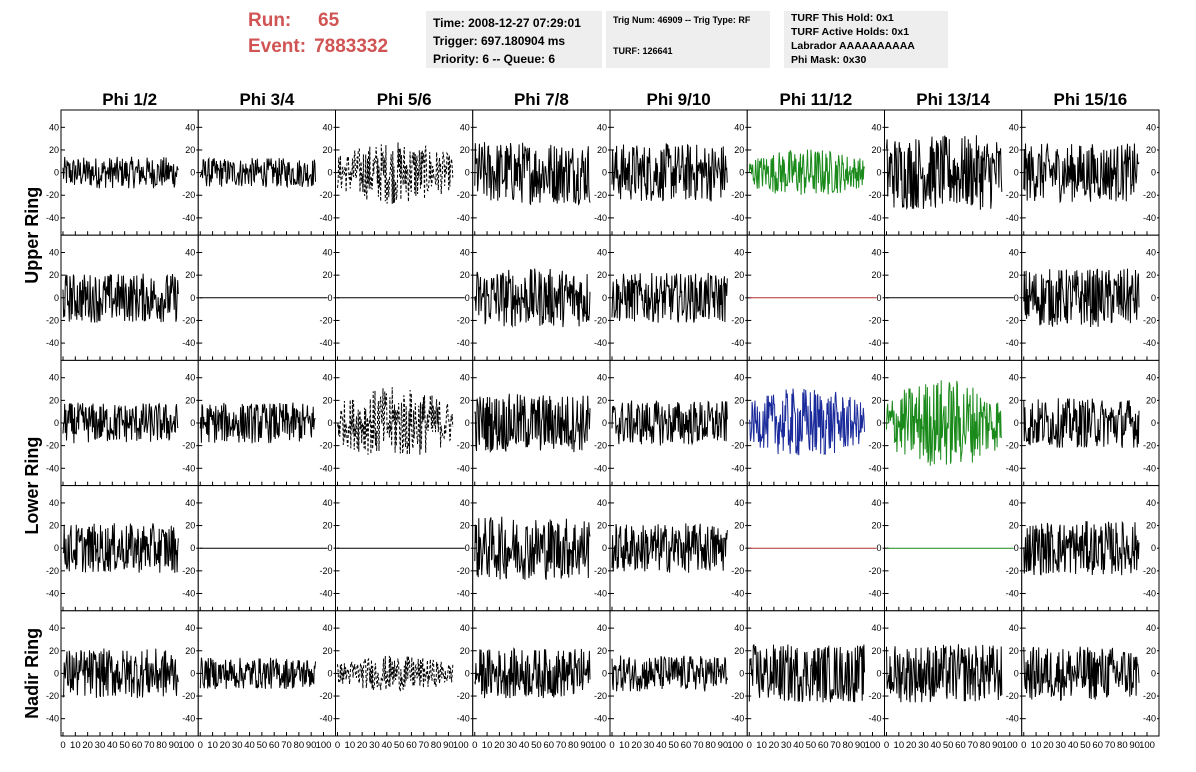  Describe the element at coordinates (953, 99) in the screenshot. I see `column-title: Phi 13/14` at that location.